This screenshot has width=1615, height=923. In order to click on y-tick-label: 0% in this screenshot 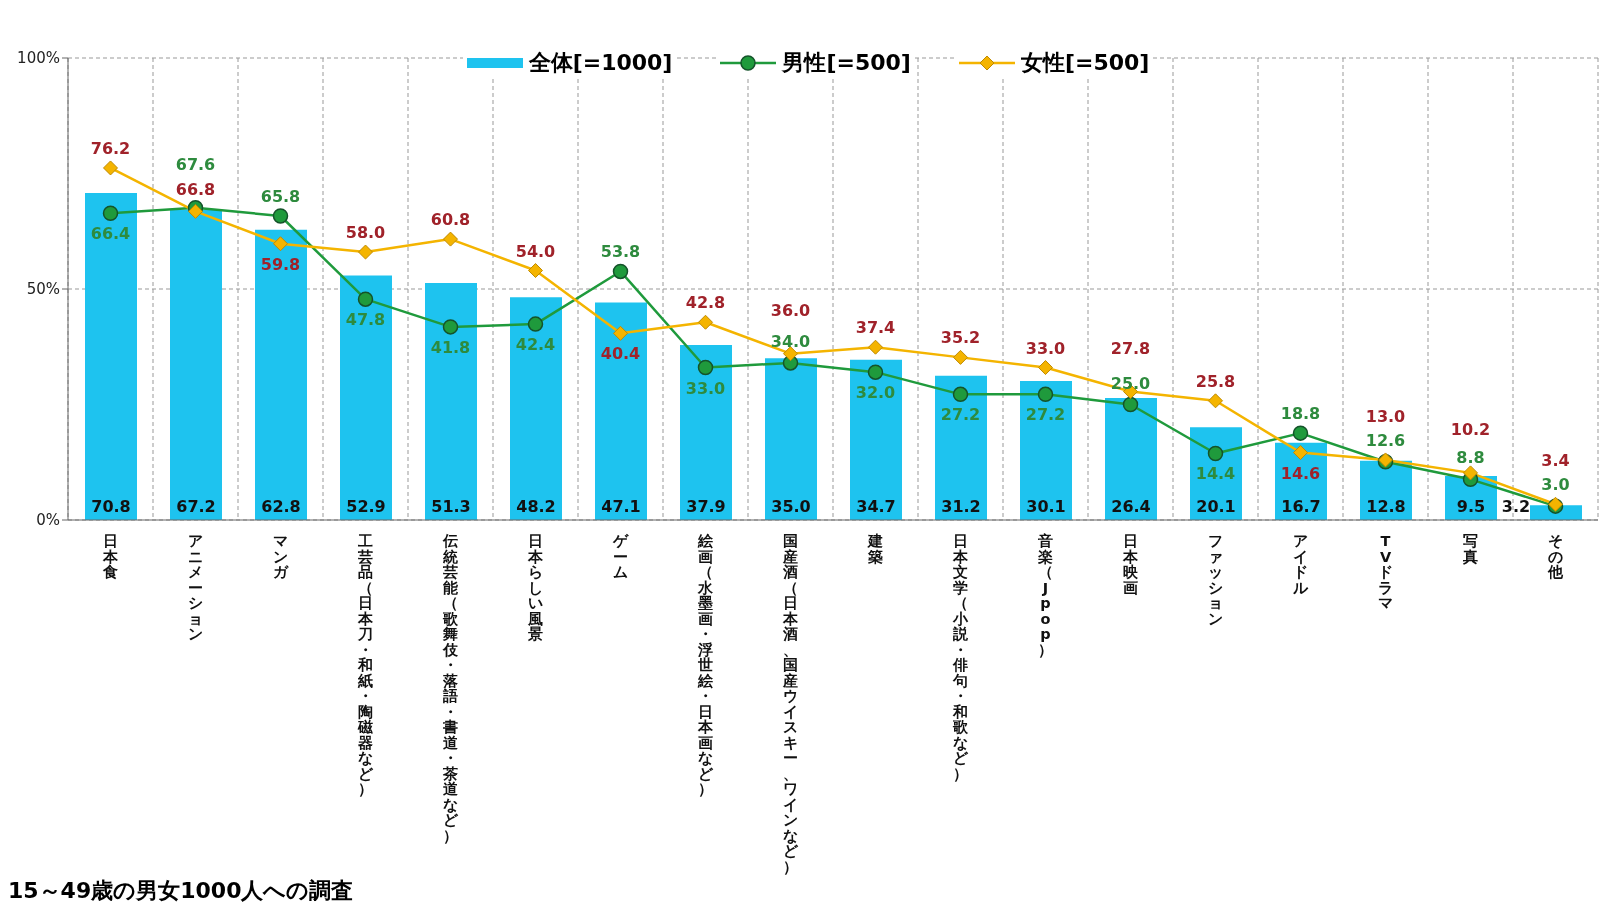, I will do `click(48, 520)`.